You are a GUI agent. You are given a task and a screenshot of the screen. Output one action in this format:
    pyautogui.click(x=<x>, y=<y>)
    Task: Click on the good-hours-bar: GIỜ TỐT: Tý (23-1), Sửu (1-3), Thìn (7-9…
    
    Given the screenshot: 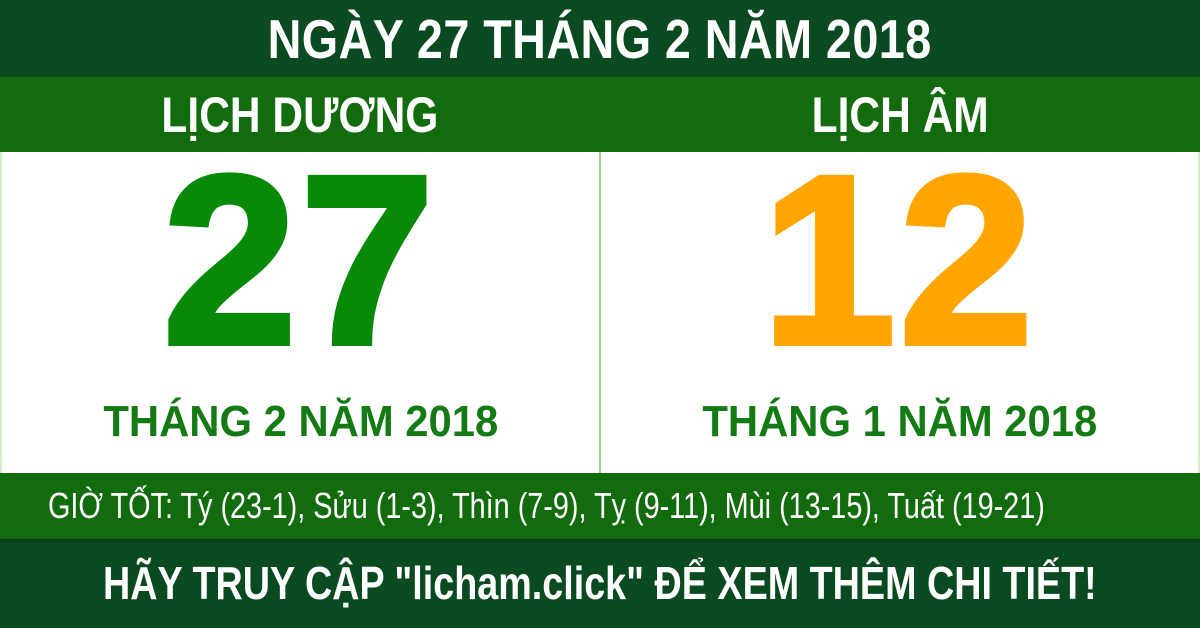 What is the action you would take?
    pyautogui.click(x=600, y=506)
    